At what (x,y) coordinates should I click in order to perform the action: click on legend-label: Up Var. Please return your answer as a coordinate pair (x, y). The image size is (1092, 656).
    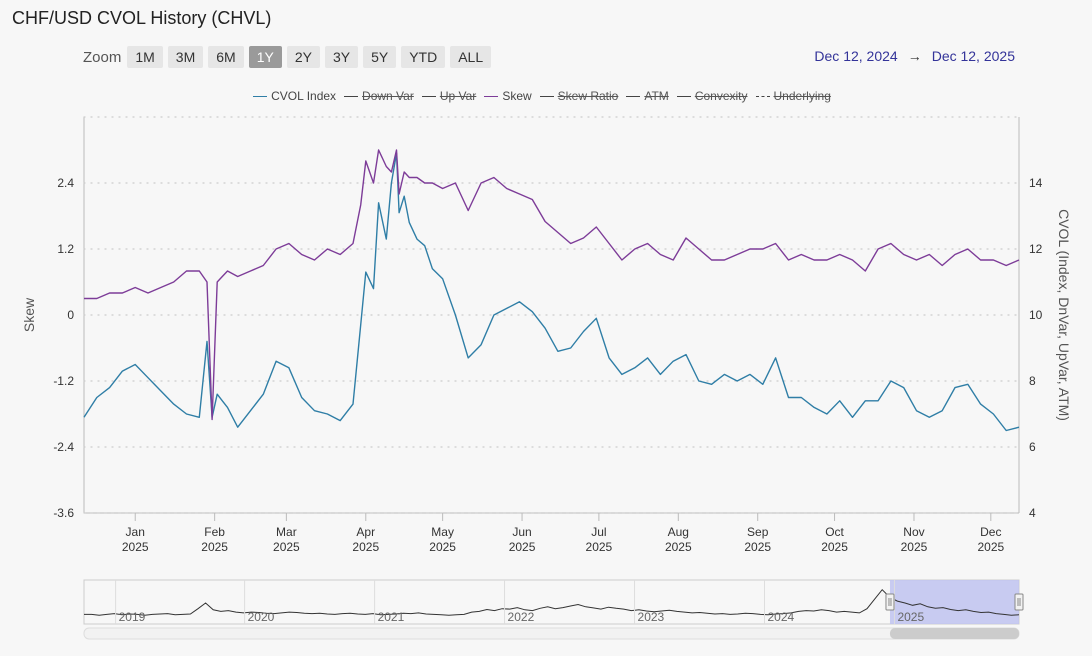
    Looking at the image, I should click on (458, 96).